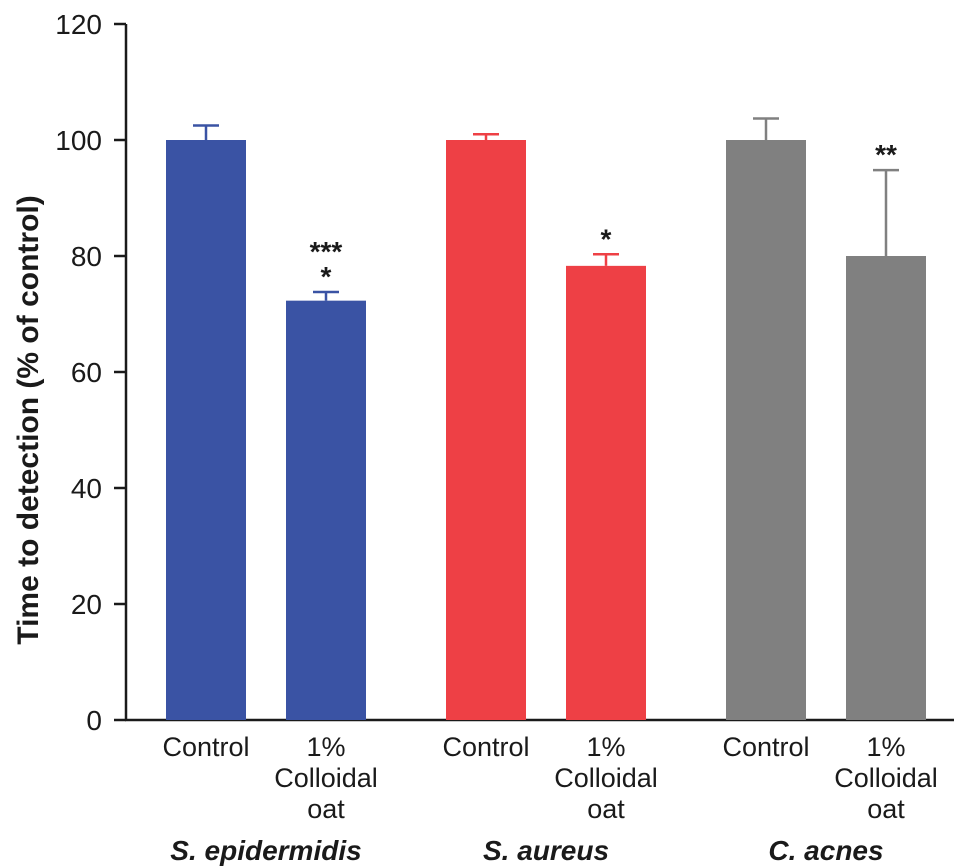 This screenshot has width=958, height=867. What do you see at coordinates (265, 850) in the screenshot?
I see `group-label: S. epidermidis` at bounding box center [265, 850].